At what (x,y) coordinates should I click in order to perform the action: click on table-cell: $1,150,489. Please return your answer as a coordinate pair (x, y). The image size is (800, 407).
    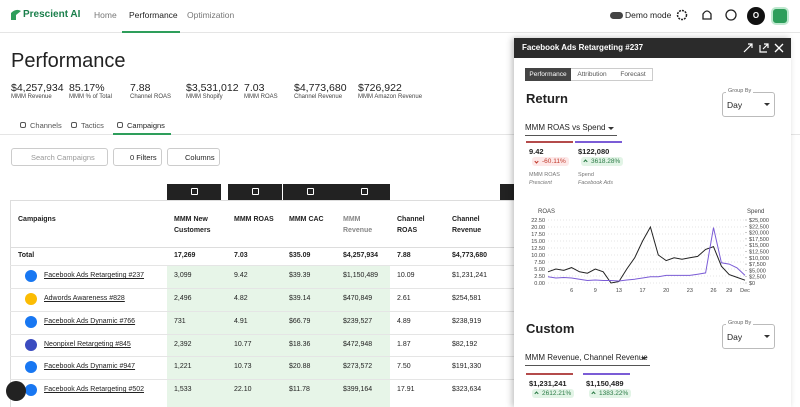
    Looking at the image, I should click on (361, 275).